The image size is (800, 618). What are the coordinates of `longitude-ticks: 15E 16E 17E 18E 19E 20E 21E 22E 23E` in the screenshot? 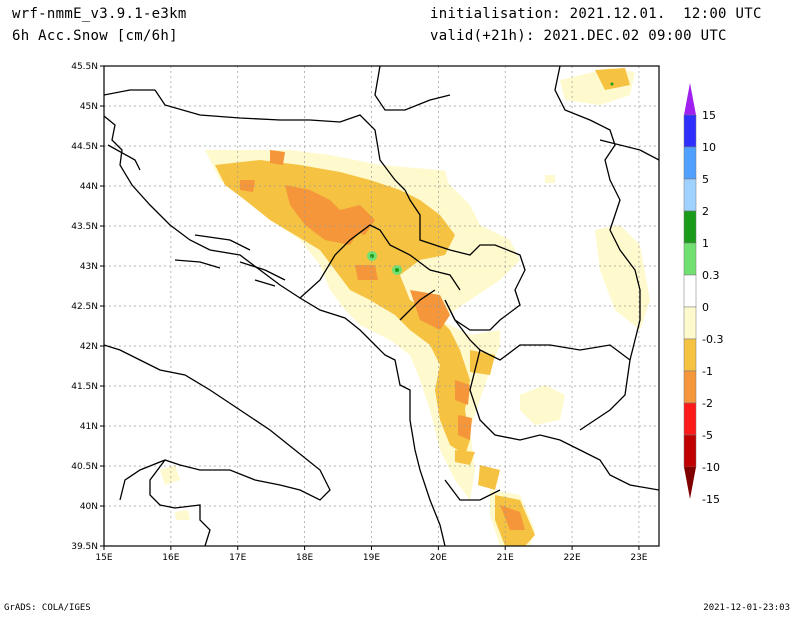 It's located at (371, 554).